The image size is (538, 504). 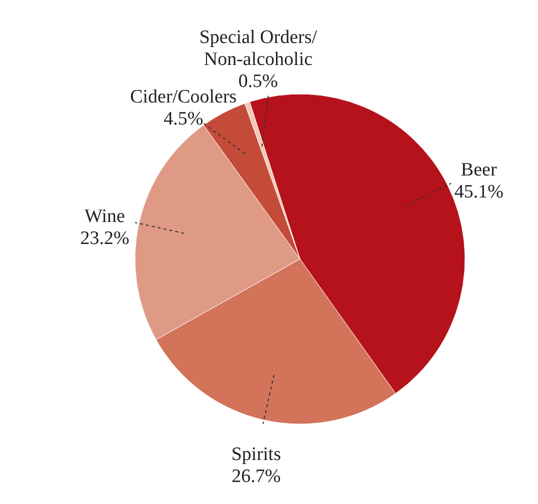 What do you see at coordinates (184, 119) in the screenshot?
I see `data-label: 4.5%` at bounding box center [184, 119].